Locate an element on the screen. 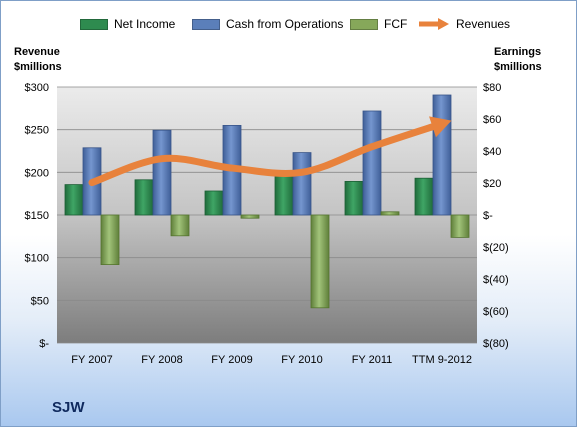 The width and height of the screenshot is (577, 427). legend-swatch-cash-ops is located at coordinates (206, 24).